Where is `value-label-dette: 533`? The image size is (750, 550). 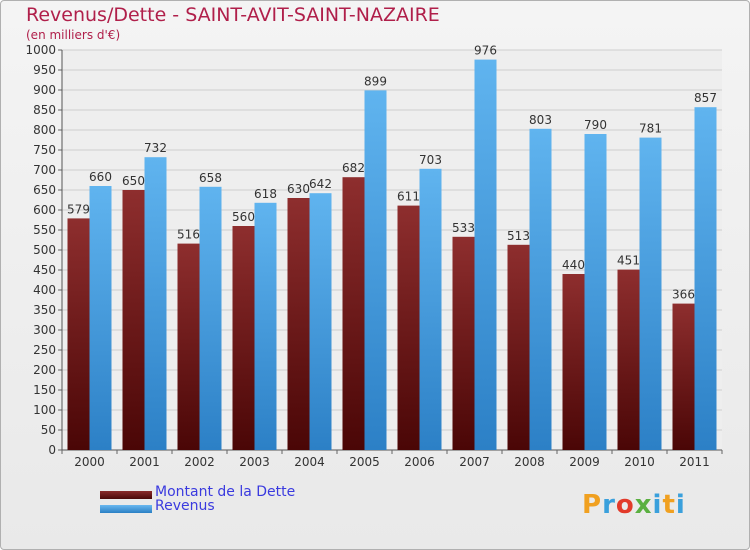 value-label-dette: 533 is located at coordinates (463, 228).